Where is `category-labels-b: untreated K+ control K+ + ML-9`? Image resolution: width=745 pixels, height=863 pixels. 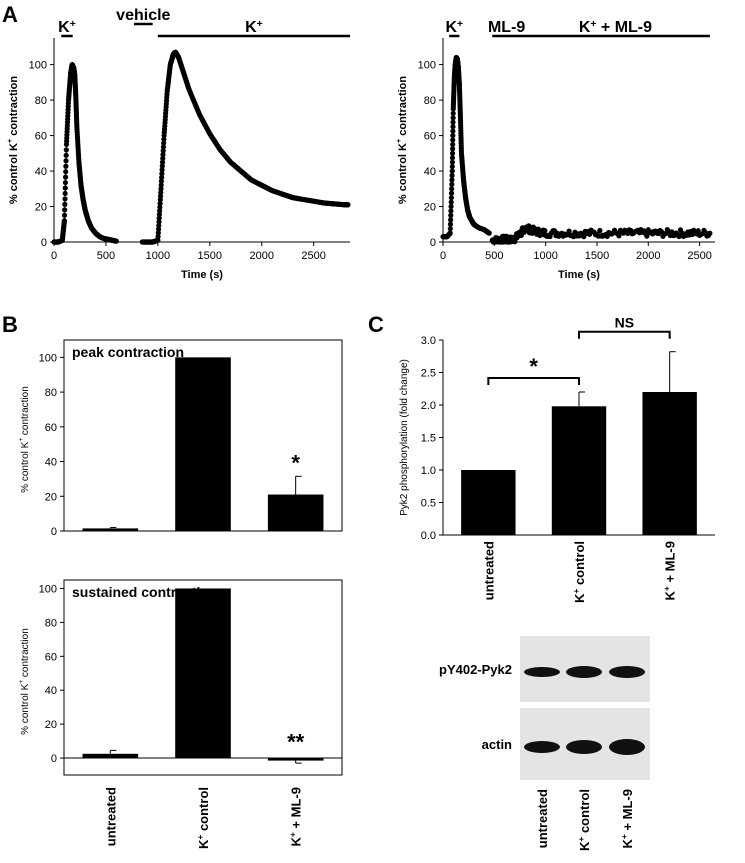
category-labels-b: untreated K+ control K+ + ML-9 is located at coordinates (203, 818).